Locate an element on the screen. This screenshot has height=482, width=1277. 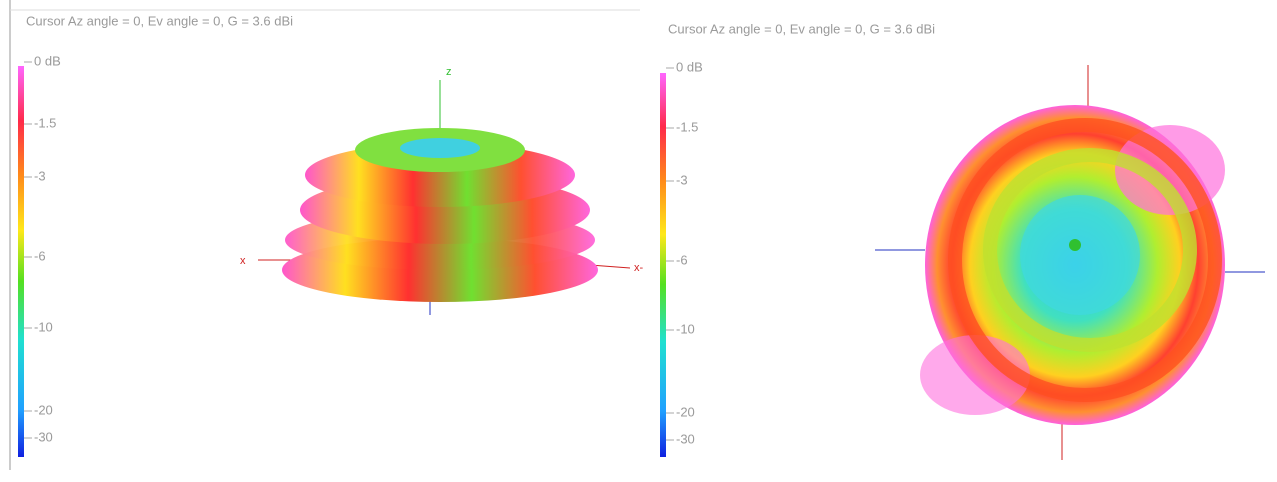
axis-label: z is located at coordinates (449, 72).